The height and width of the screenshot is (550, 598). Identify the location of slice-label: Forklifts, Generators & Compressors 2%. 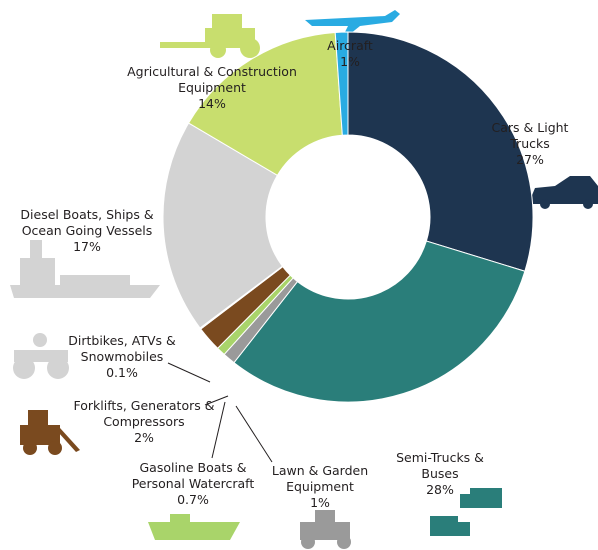
(144, 422).